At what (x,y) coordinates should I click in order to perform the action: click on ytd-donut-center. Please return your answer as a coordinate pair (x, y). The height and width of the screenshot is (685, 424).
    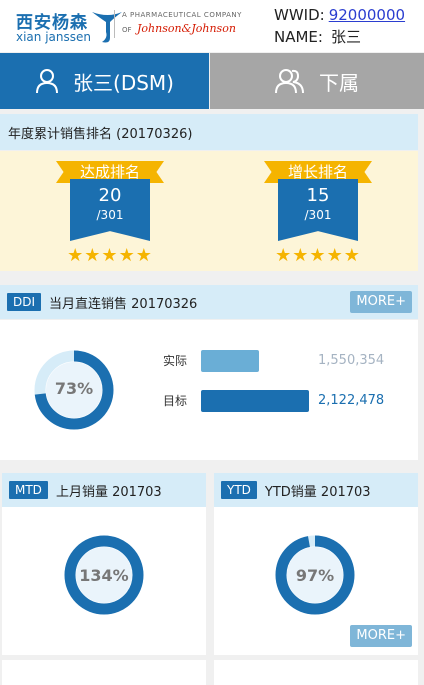
    Looking at the image, I should click on (315, 575).